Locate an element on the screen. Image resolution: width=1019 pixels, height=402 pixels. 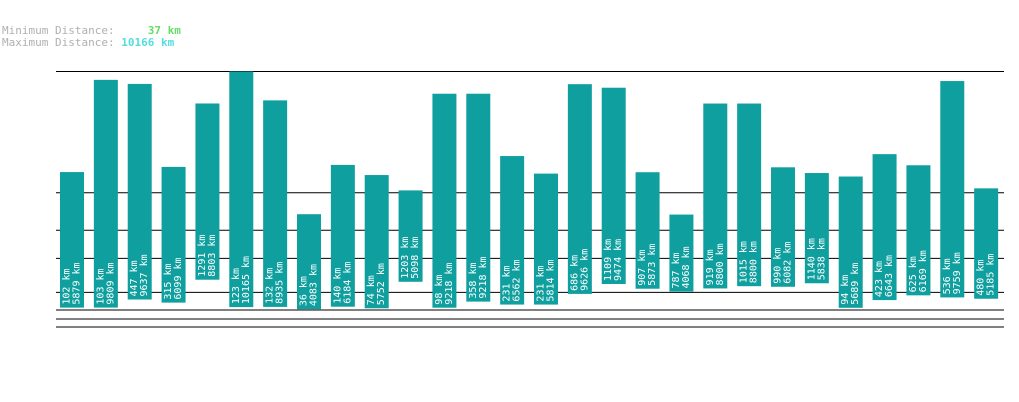
bar-max-label: 8935 km is located at coordinates (280, 283).